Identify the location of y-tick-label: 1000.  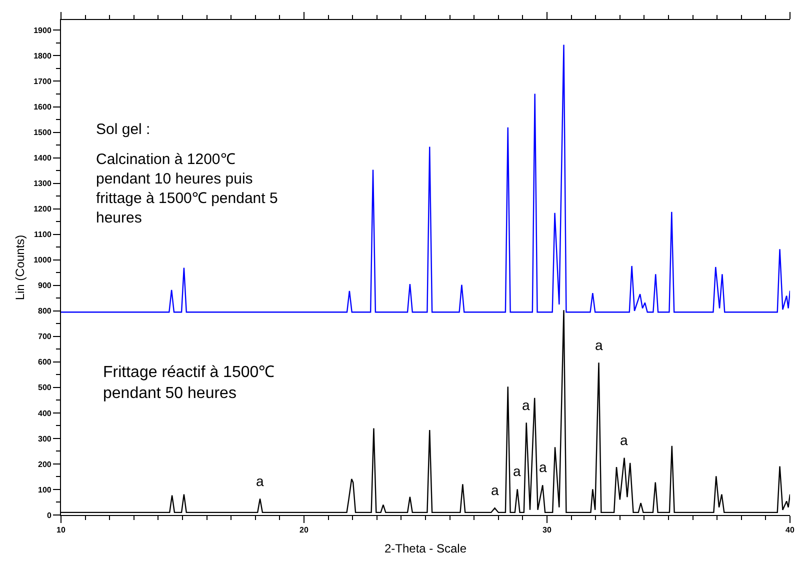
(43, 260).